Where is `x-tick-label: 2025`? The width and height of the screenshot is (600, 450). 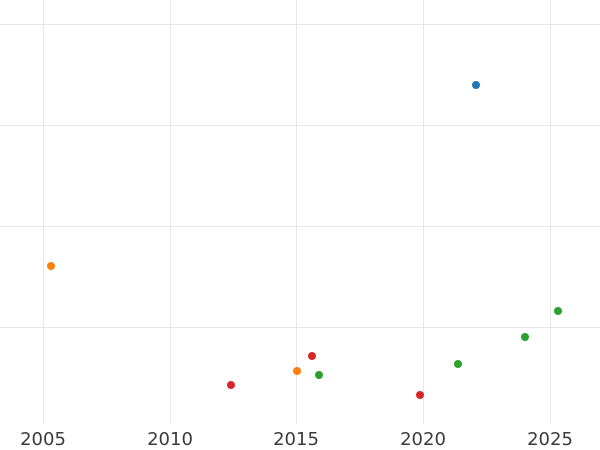
x-tick-label: 2025 is located at coordinates (550, 439).